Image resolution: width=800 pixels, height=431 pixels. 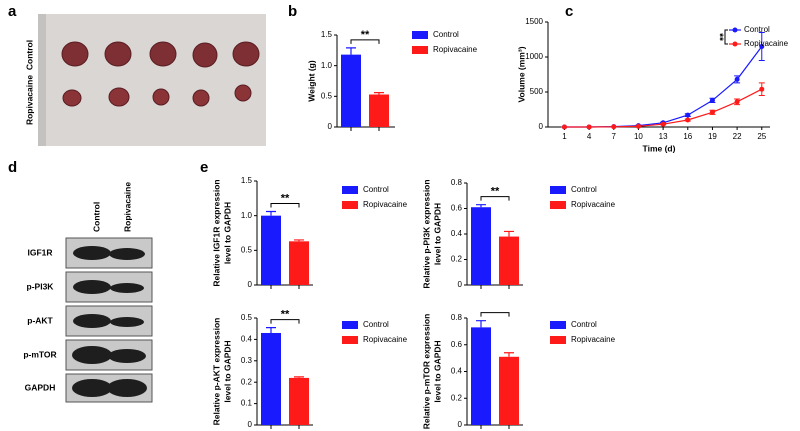 I want to click on x-tick-label: 10, so click(x=638, y=136).